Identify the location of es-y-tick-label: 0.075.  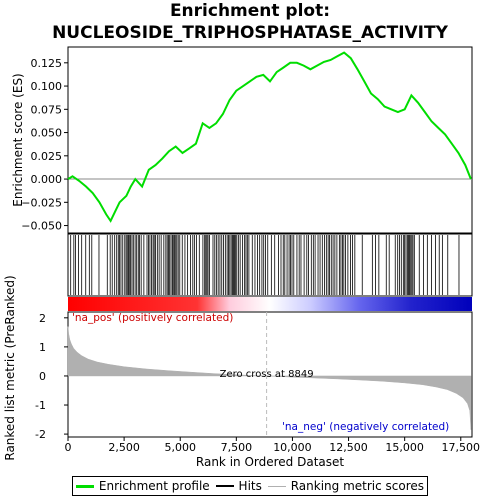
(47, 109).